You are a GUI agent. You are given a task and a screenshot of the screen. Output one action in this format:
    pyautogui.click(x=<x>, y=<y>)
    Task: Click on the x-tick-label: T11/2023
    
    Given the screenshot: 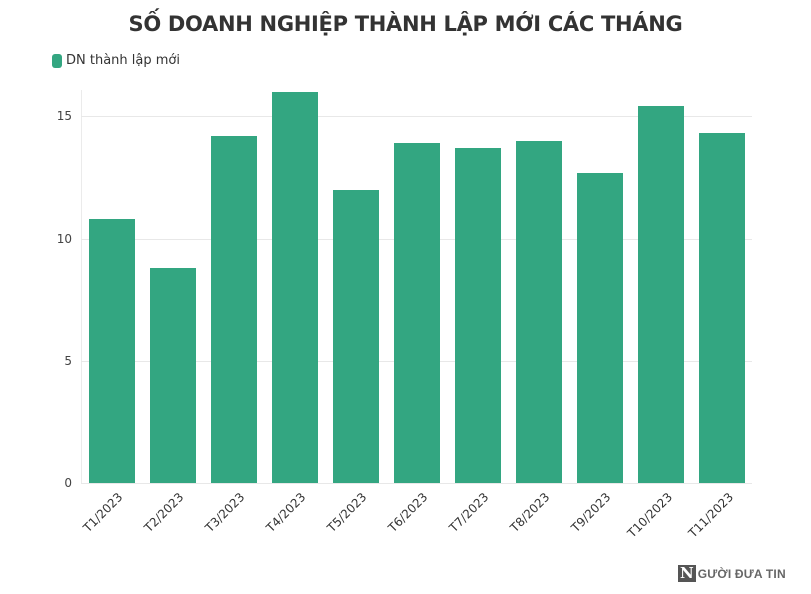 What is the action you would take?
    pyautogui.click(x=710, y=515)
    